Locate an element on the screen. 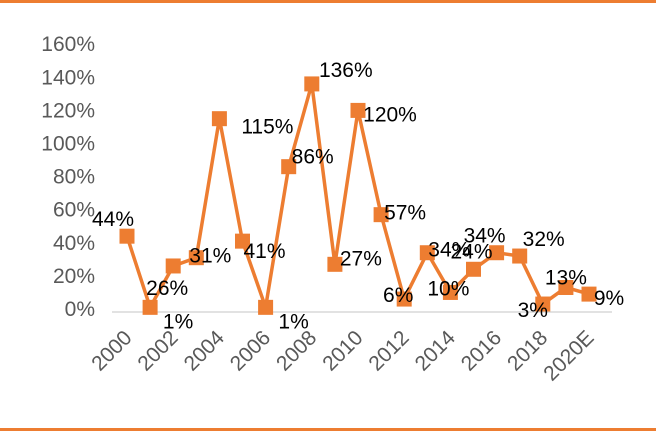 This screenshot has height=431, width=656. y-tick-label: 100% is located at coordinates (68, 144).